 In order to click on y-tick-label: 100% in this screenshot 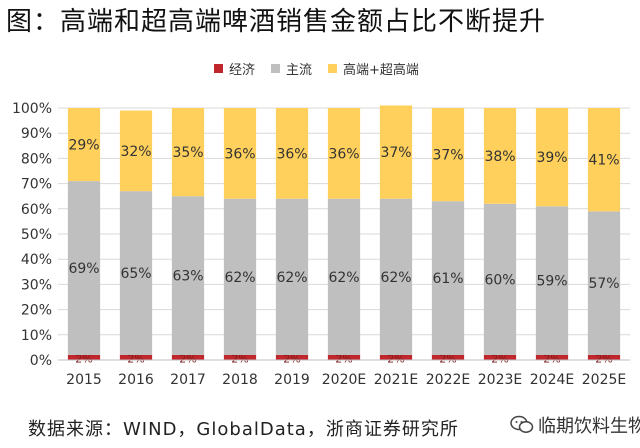, I will do `click(32, 109)`.